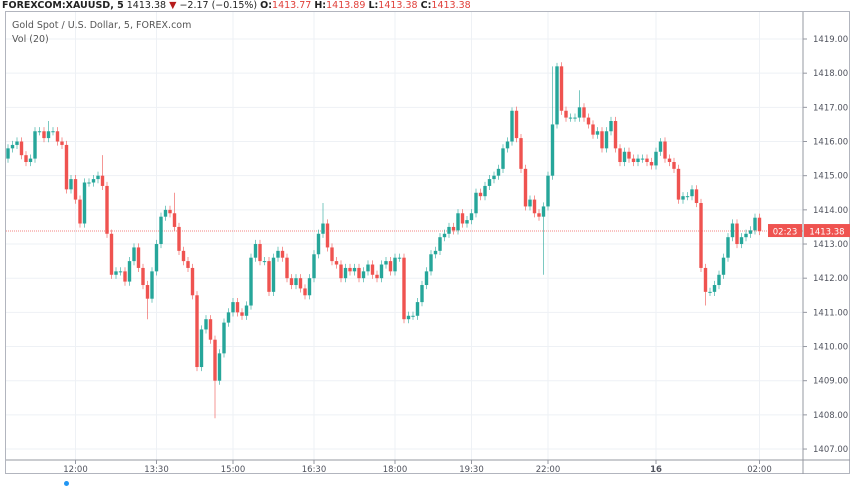 The height and width of the screenshot is (486, 852). Describe the element at coordinates (146, 5) in the screenshot. I see `last-price: 1413.38` at that location.